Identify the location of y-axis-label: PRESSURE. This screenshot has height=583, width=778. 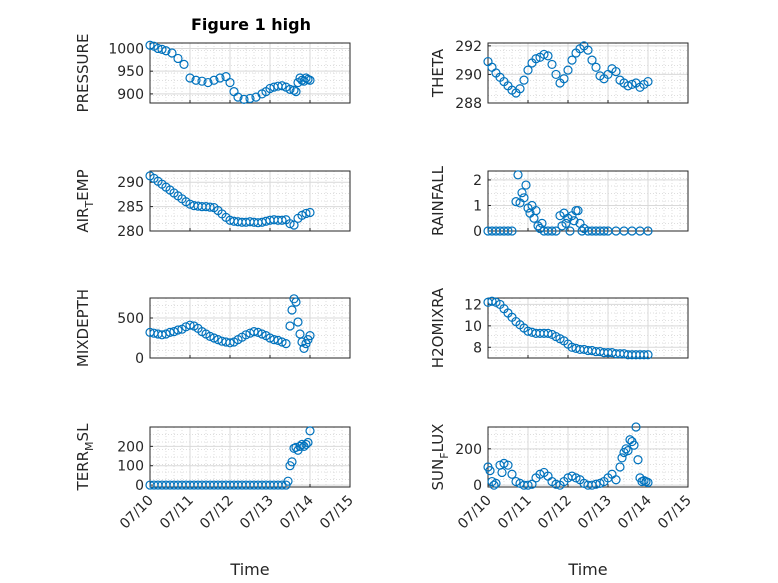
(83, 73).